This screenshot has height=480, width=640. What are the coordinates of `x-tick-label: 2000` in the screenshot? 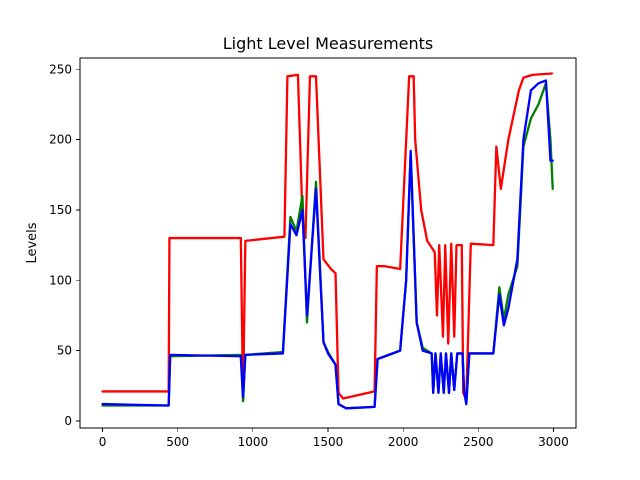 It's located at (403, 442).